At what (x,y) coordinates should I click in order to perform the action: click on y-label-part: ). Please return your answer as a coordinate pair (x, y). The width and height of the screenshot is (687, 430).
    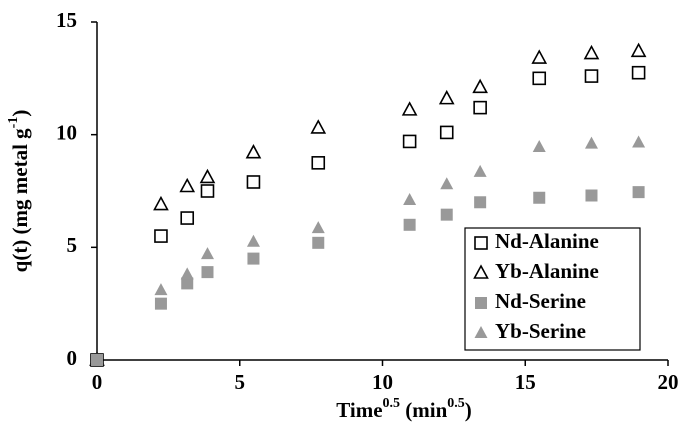
    Looking at the image, I should click on (20, 113).